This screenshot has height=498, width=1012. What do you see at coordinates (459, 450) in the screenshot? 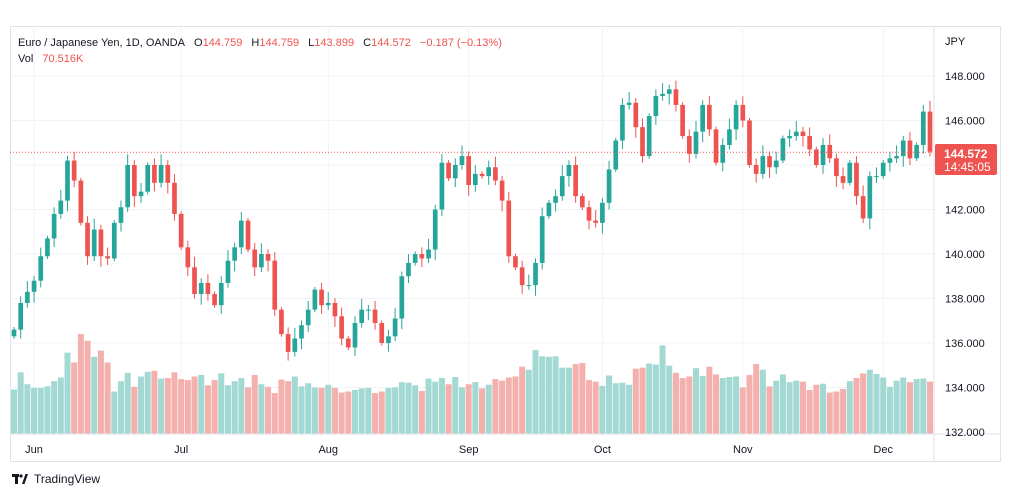
I see `time-axis: Jun Jul Aug Sep Oct Nov Dec` at bounding box center [459, 450].